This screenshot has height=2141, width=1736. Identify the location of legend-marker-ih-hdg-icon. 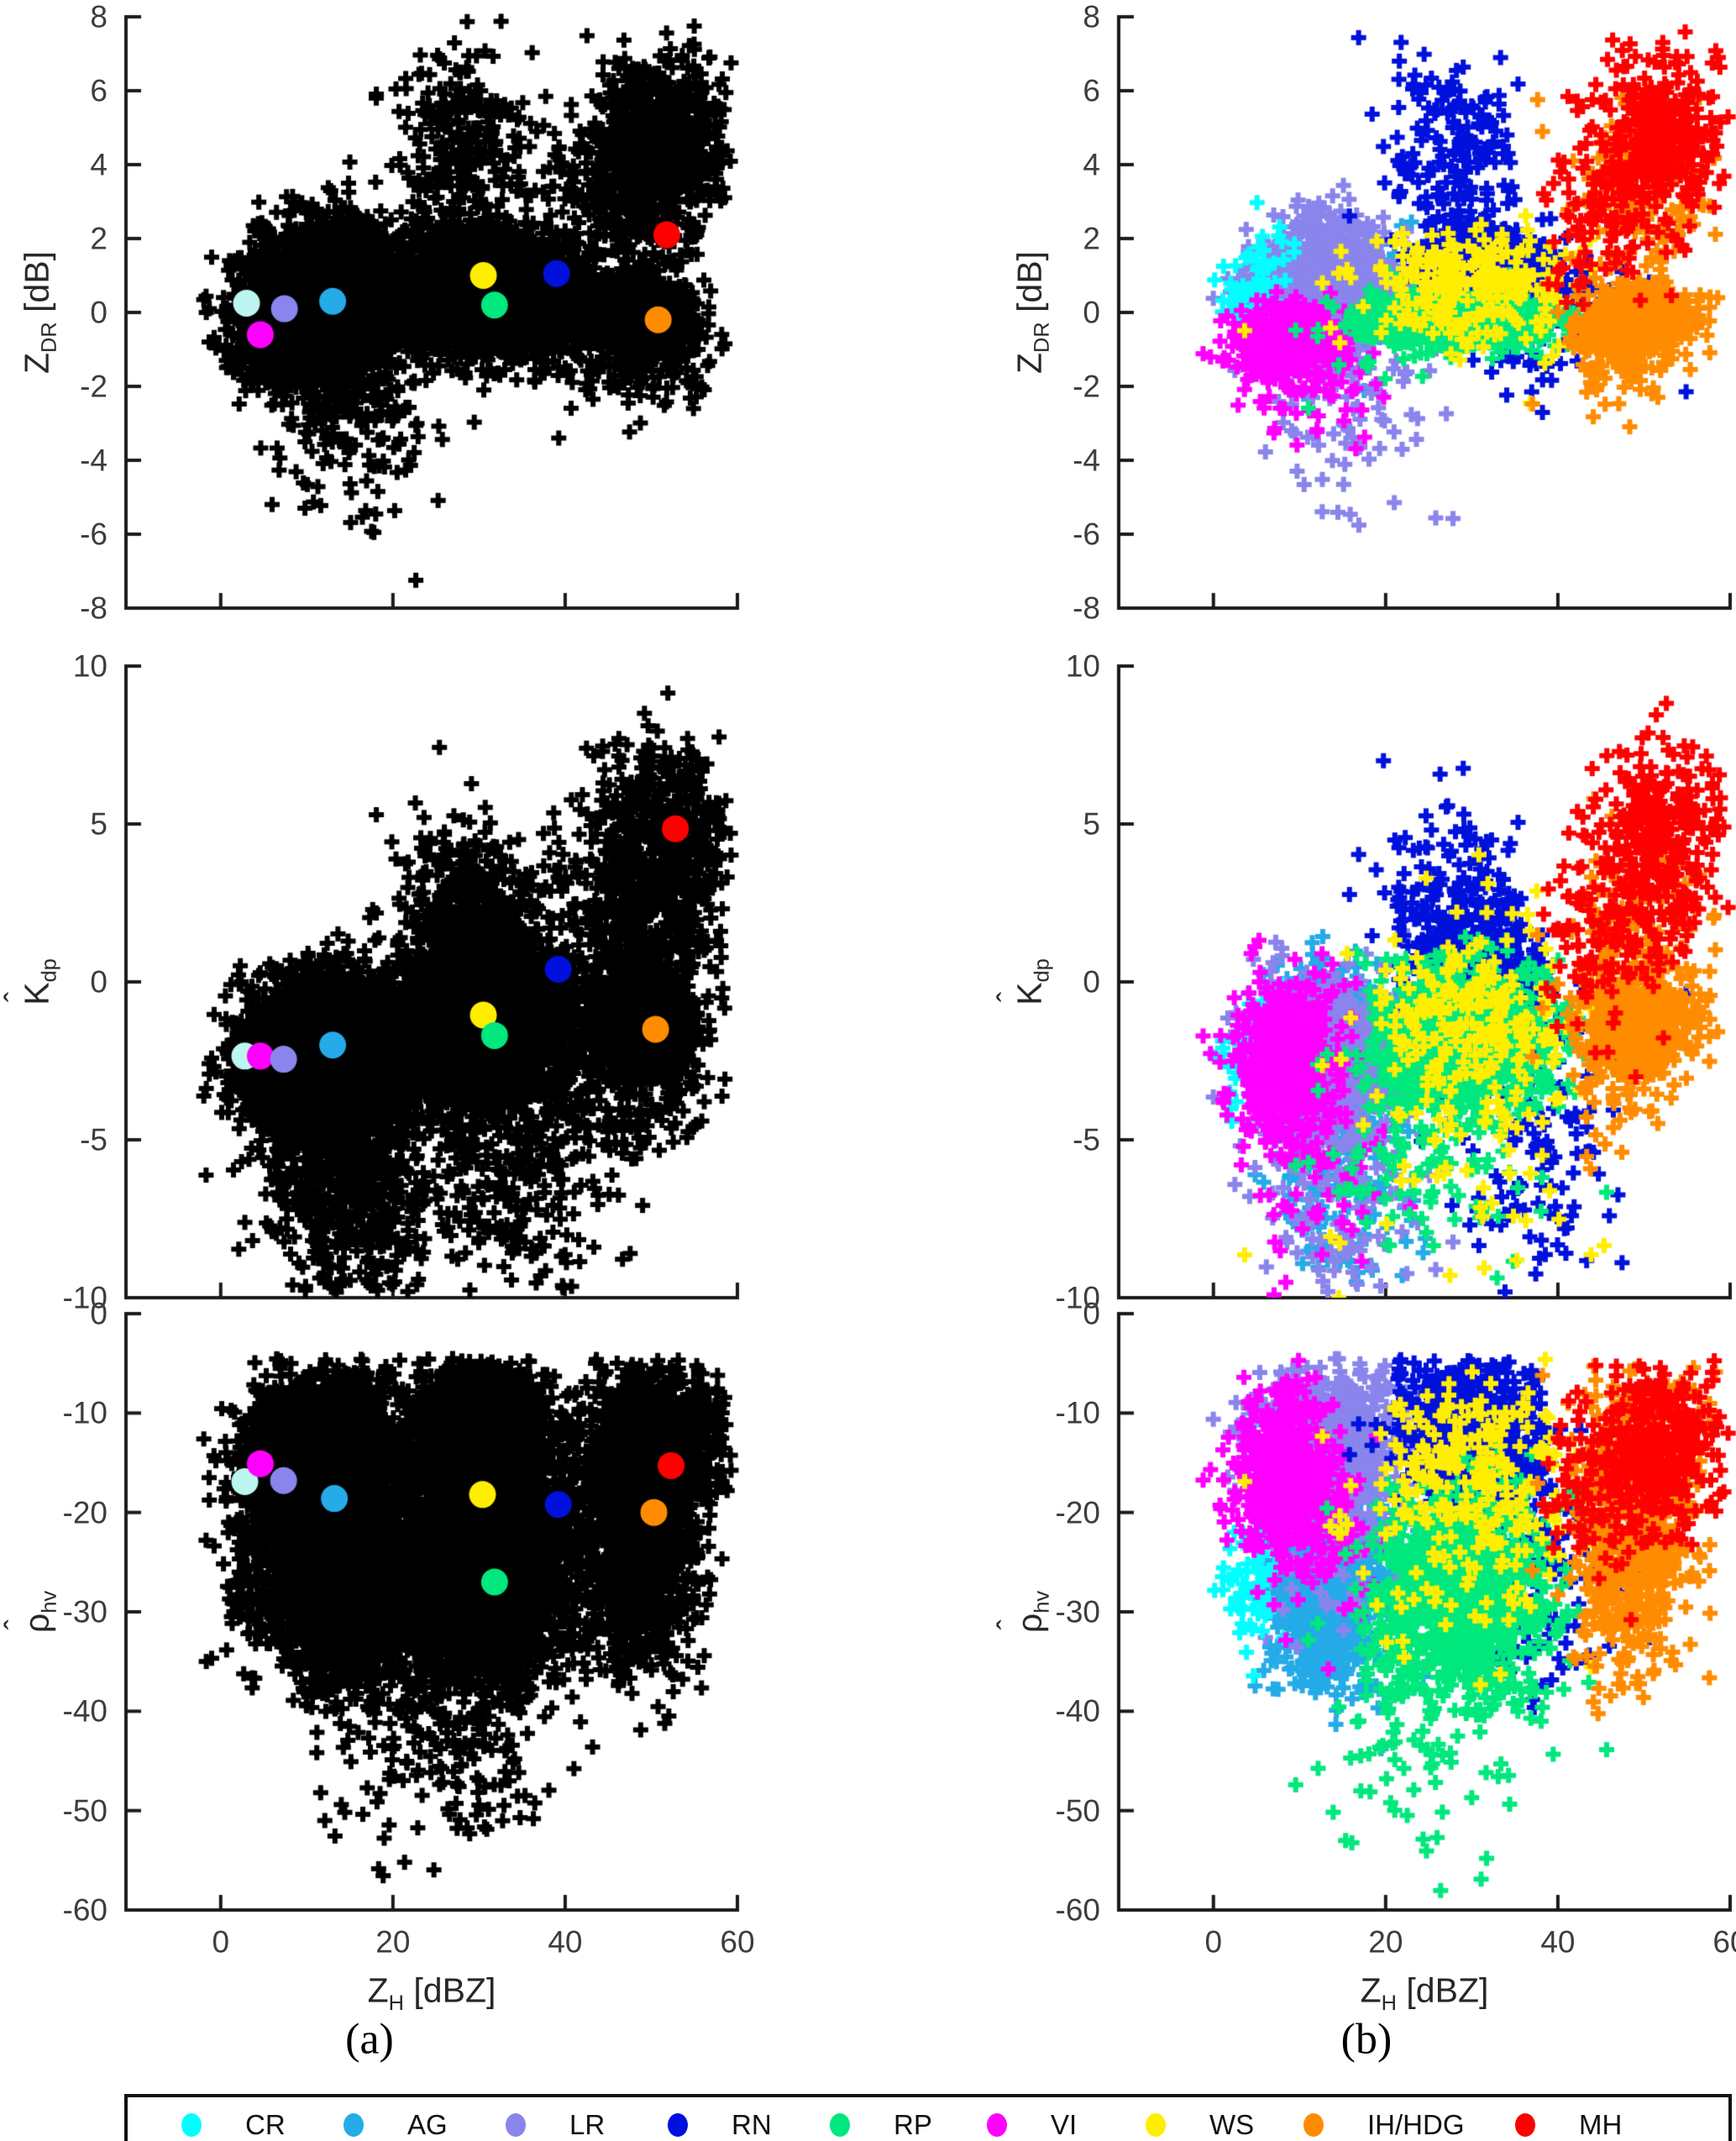
(1313, 2125).